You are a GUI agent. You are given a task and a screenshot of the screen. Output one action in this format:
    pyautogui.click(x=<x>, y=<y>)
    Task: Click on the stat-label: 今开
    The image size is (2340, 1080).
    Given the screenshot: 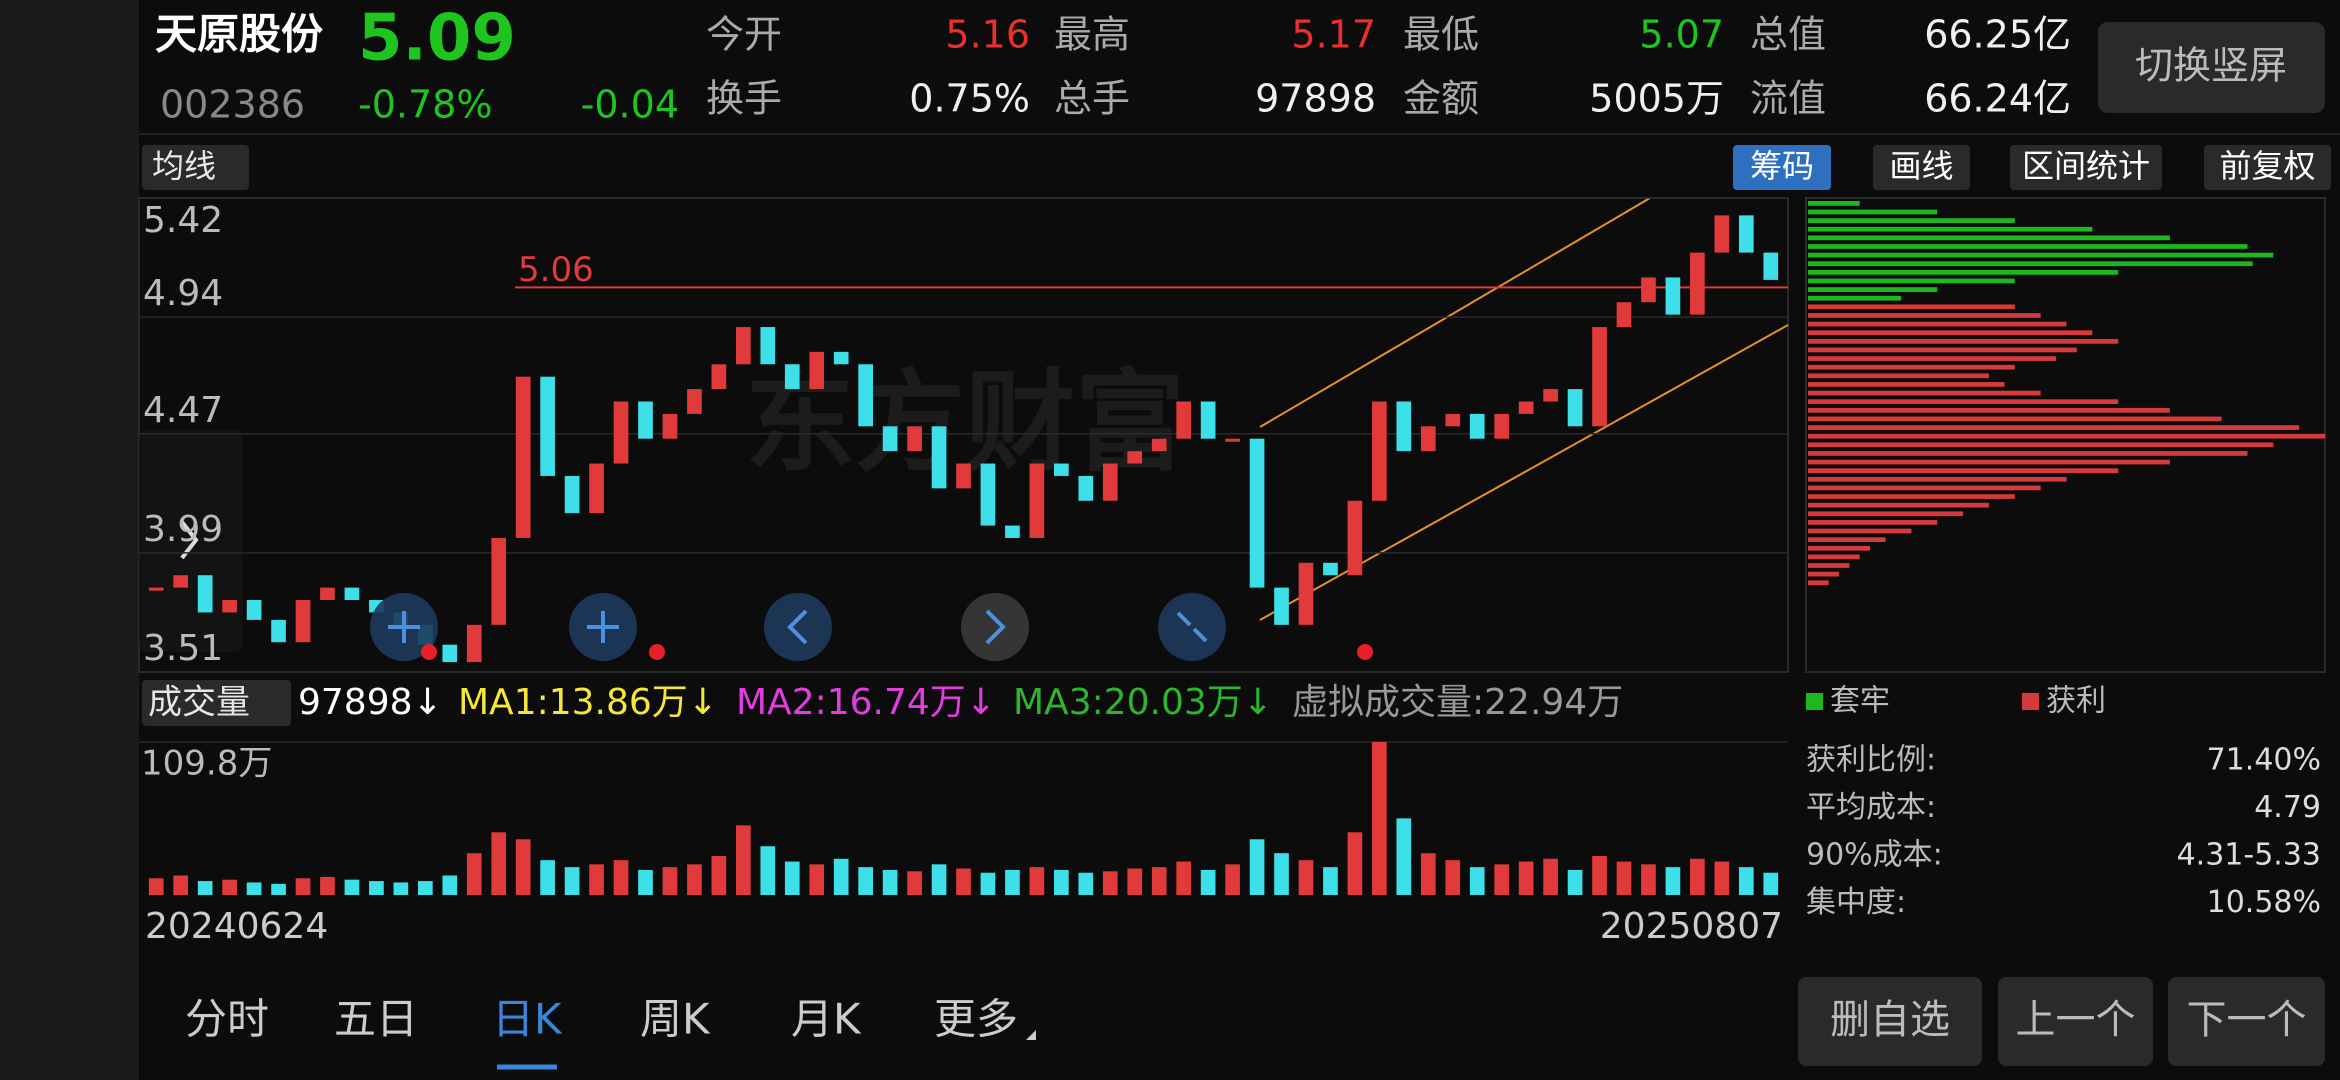 What is the action you would take?
    pyautogui.click(x=744, y=35)
    